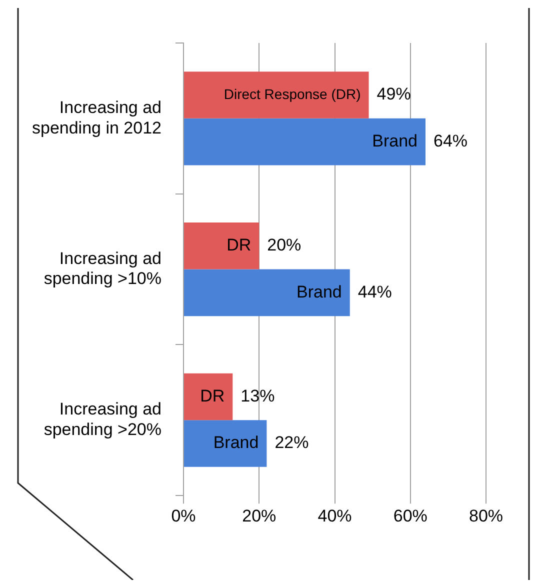 The width and height of the screenshot is (539, 588). I want to click on data-label: 22%, so click(291, 442).